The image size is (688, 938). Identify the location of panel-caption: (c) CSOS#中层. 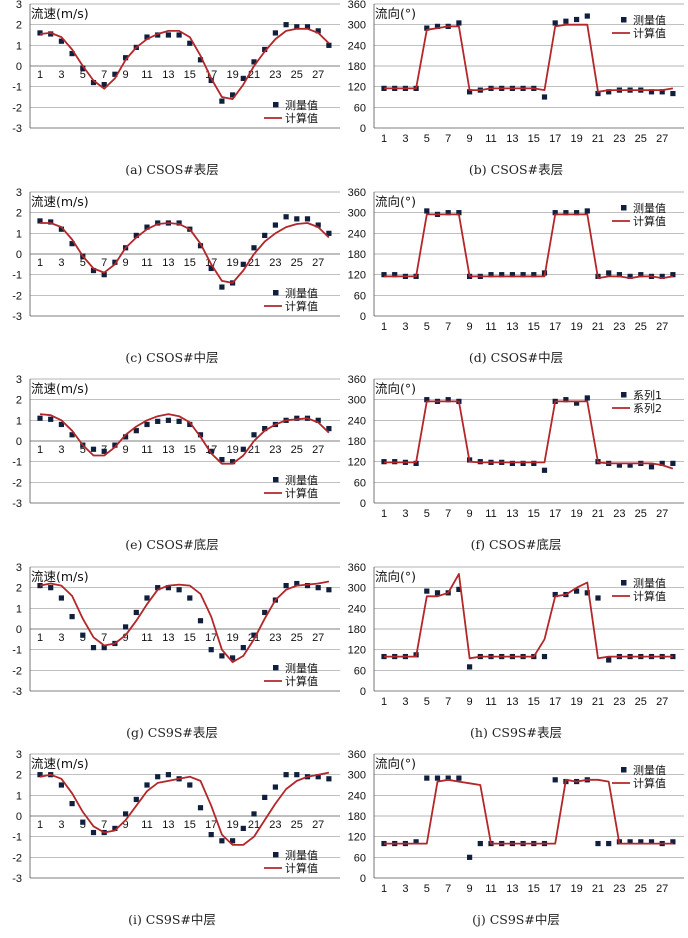
(172, 357).